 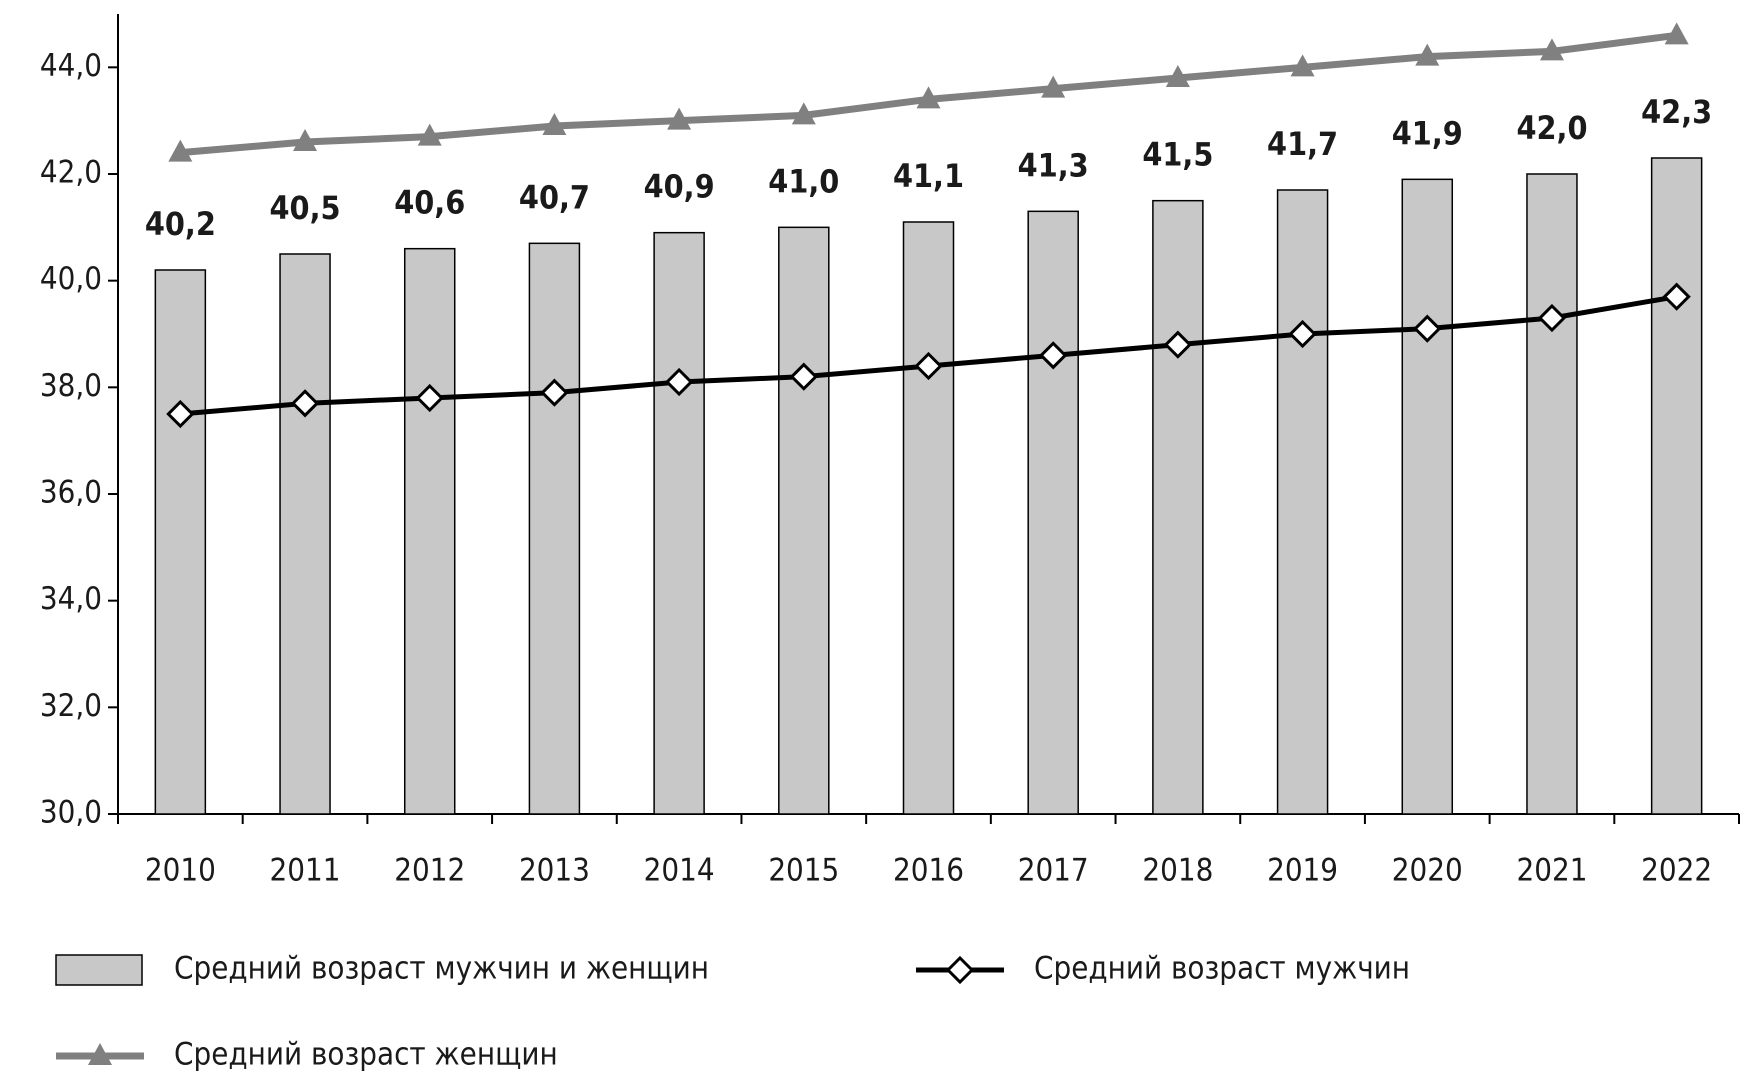 What do you see at coordinates (71, 706) in the screenshot?
I see `y-tick-label: 32,0` at bounding box center [71, 706].